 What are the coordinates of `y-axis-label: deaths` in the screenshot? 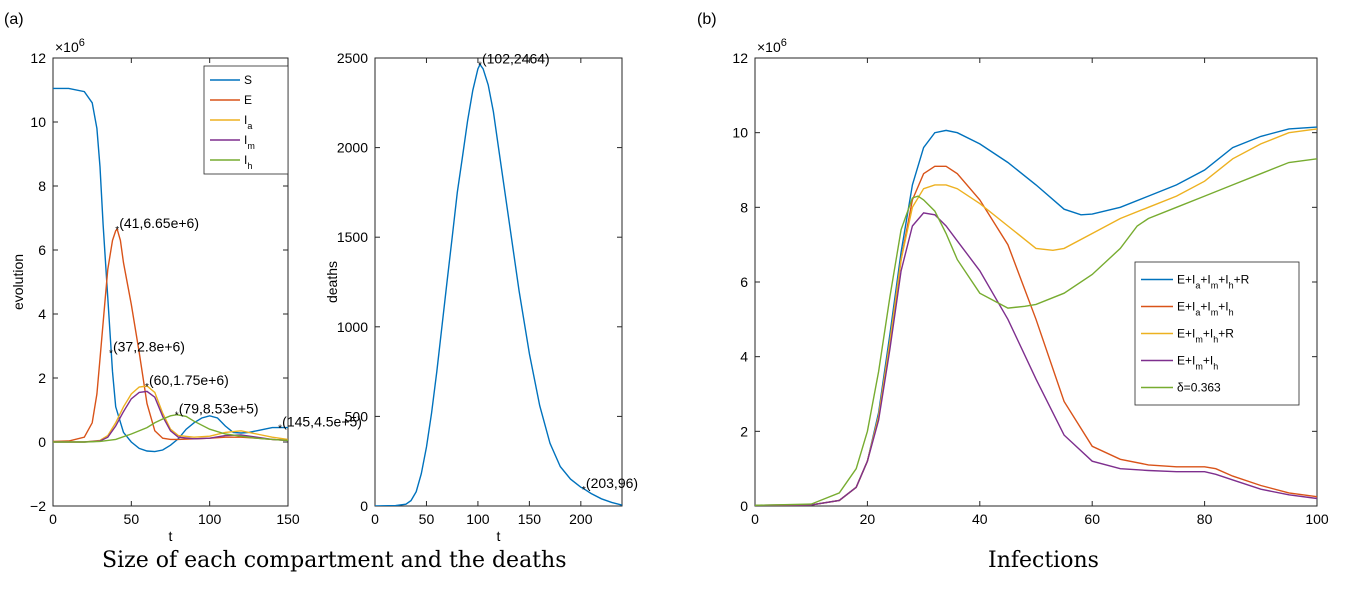 It's located at (332, 282).